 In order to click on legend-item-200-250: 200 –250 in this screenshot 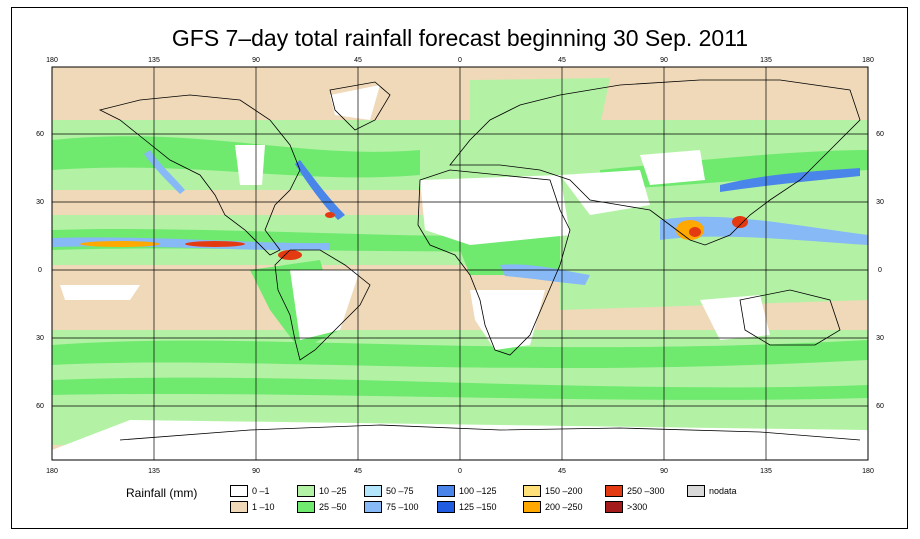, I will do `click(553, 507)`.